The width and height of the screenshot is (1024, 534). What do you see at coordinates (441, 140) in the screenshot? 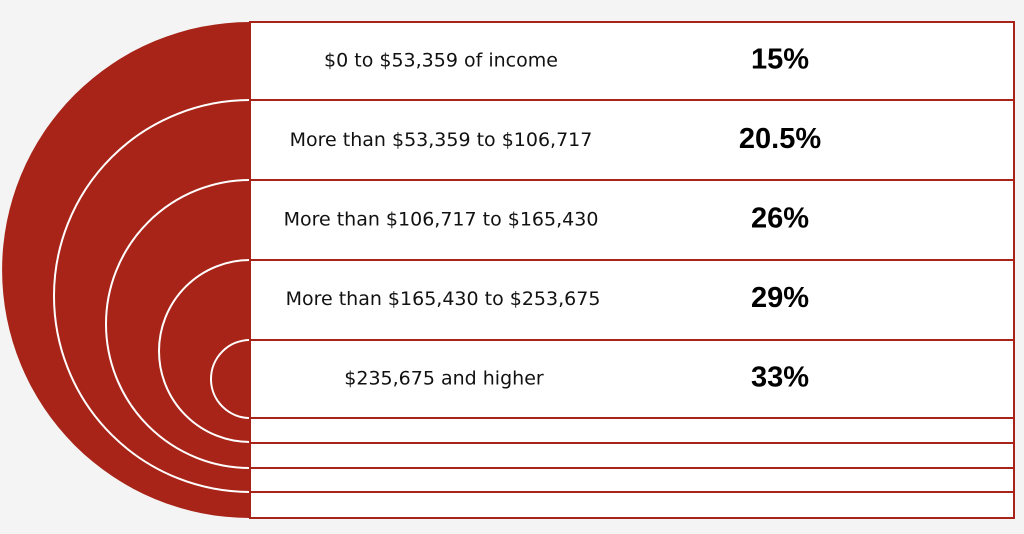
I see `bracket-label: More than $53,359 to $106,717` at bounding box center [441, 140].